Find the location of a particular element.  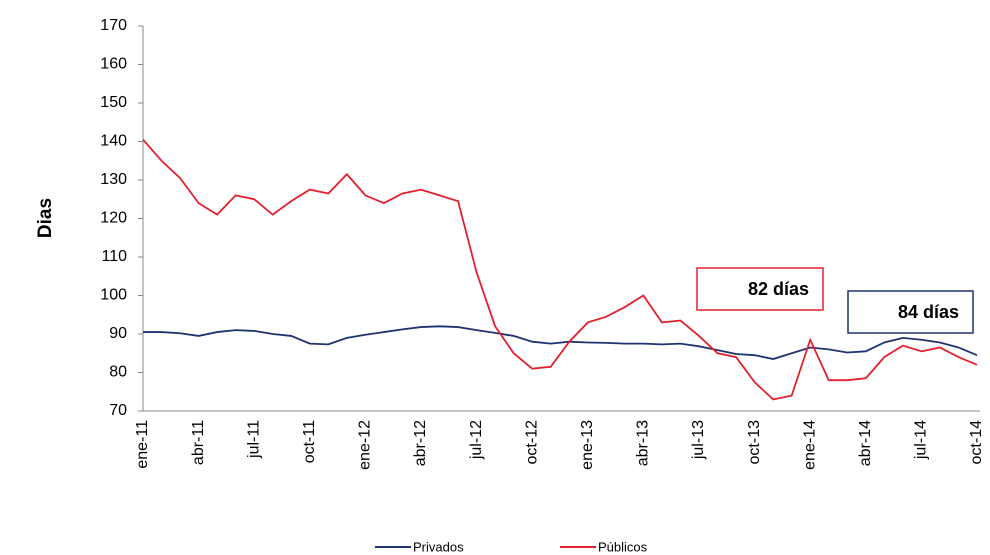

series-line is located at coordinates (560, 342).